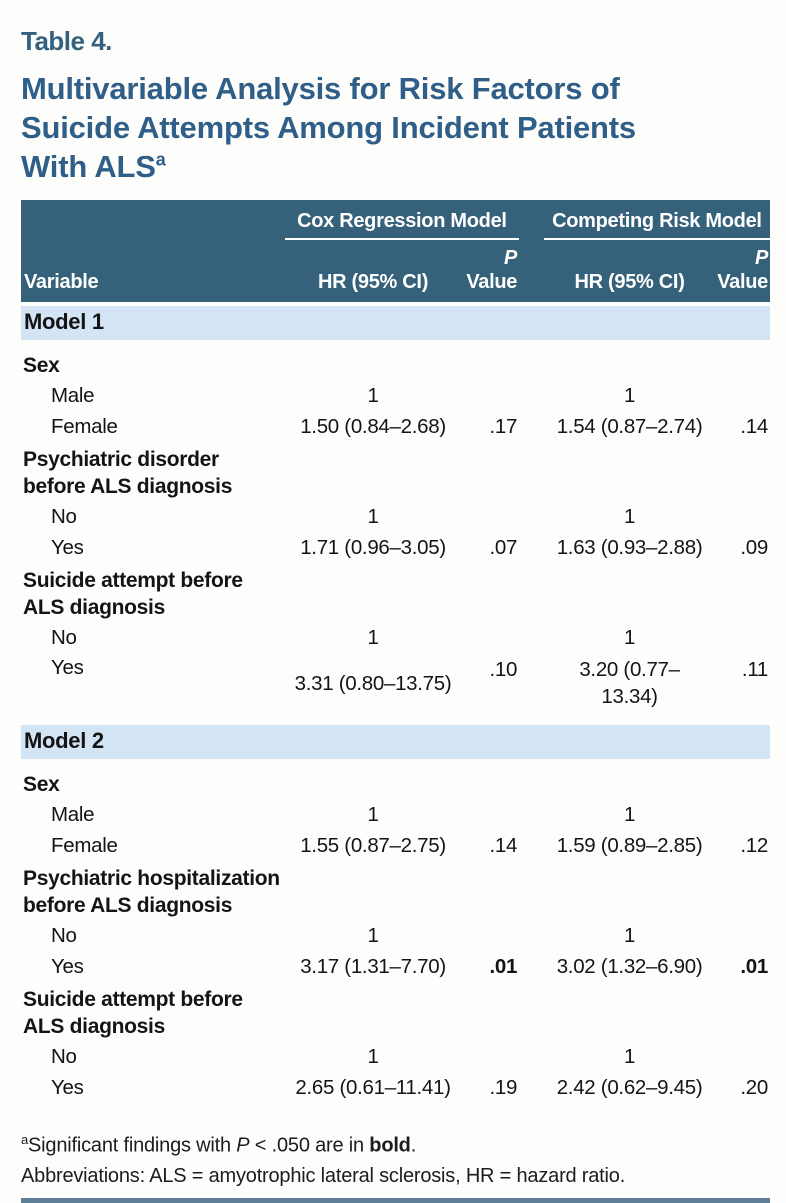 This screenshot has height=1203, width=786. I want to click on footnote-text: < .050 are in, so click(309, 1145).